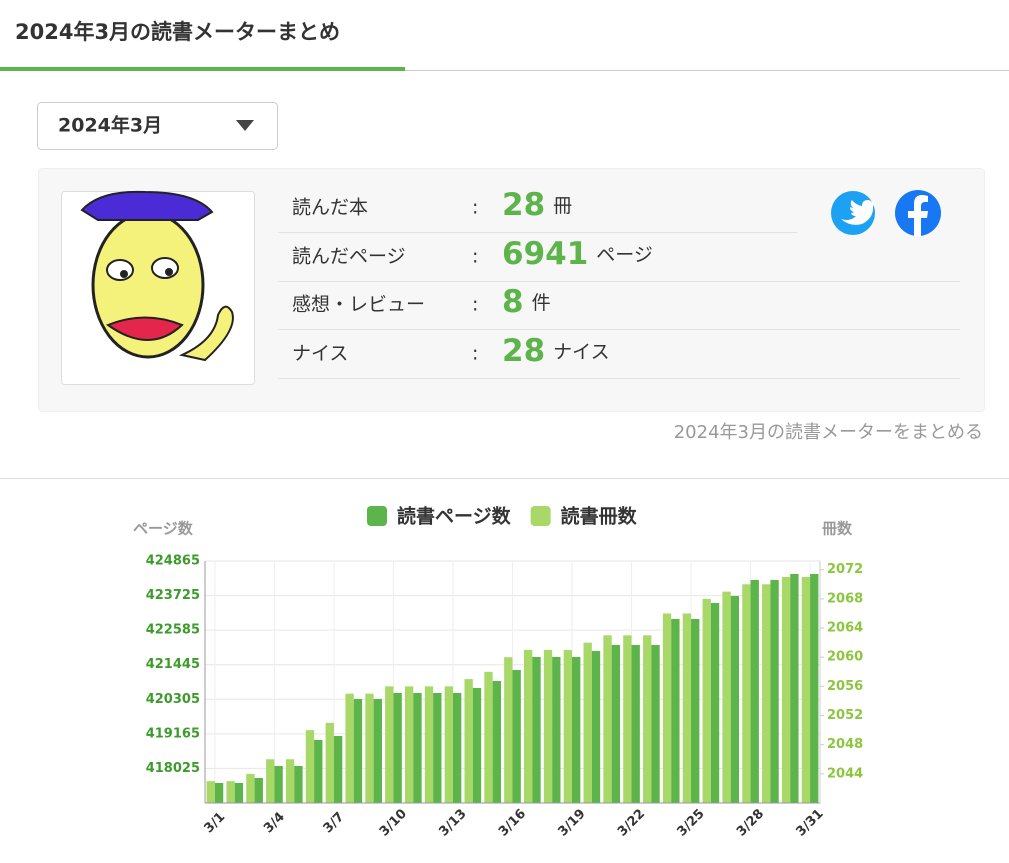 The width and height of the screenshot is (1009, 863). Describe the element at coordinates (845, 773) in the screenshot. I see `y2-tick-label: 2044` at that location.